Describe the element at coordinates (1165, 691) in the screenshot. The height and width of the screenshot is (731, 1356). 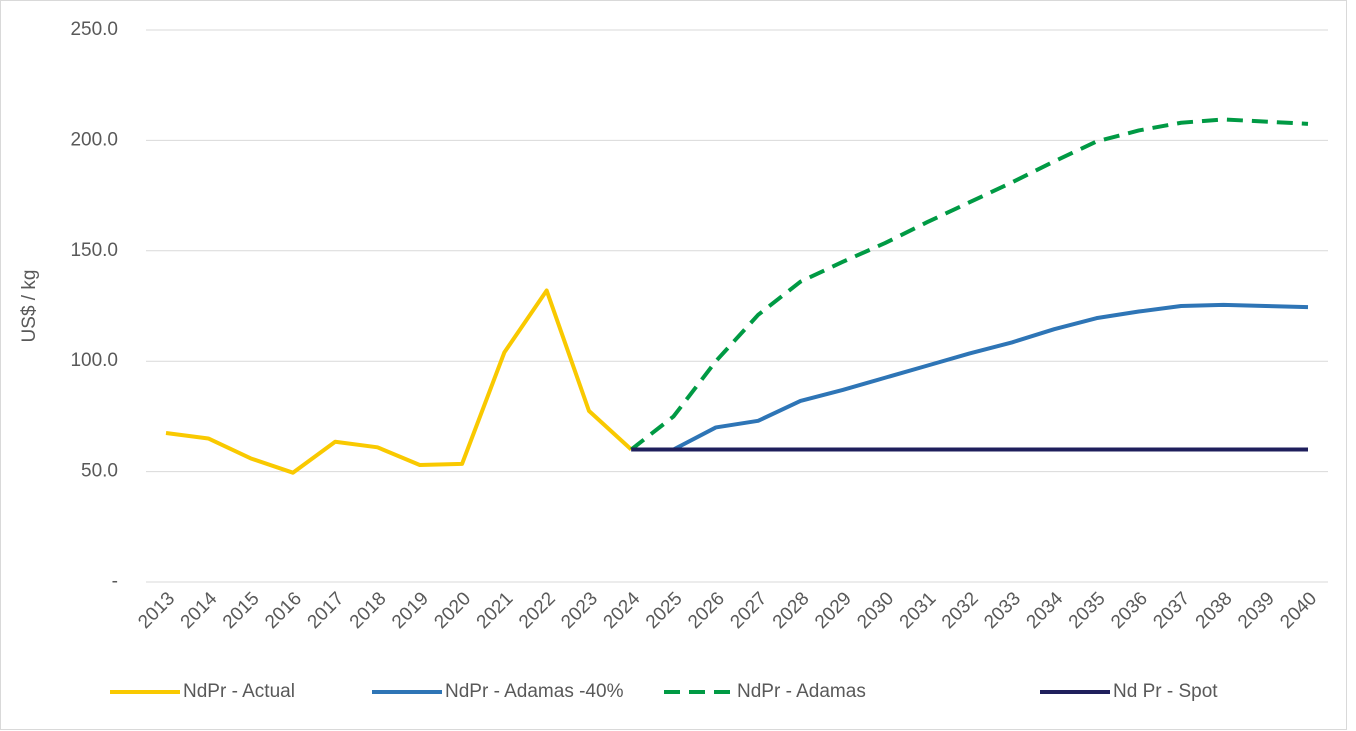
I see `legend-label: Nd Pr - Spot` at that location.